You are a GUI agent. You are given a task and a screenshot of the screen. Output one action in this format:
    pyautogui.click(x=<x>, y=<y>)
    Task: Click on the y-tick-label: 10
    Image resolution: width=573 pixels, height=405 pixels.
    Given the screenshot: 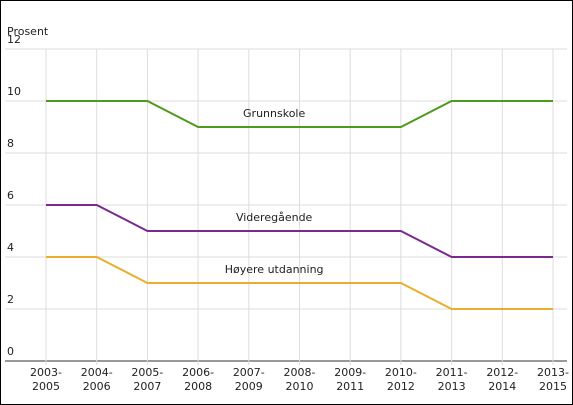 What is the action you would take?
    pyautogui.click(x=14, y=91)
    